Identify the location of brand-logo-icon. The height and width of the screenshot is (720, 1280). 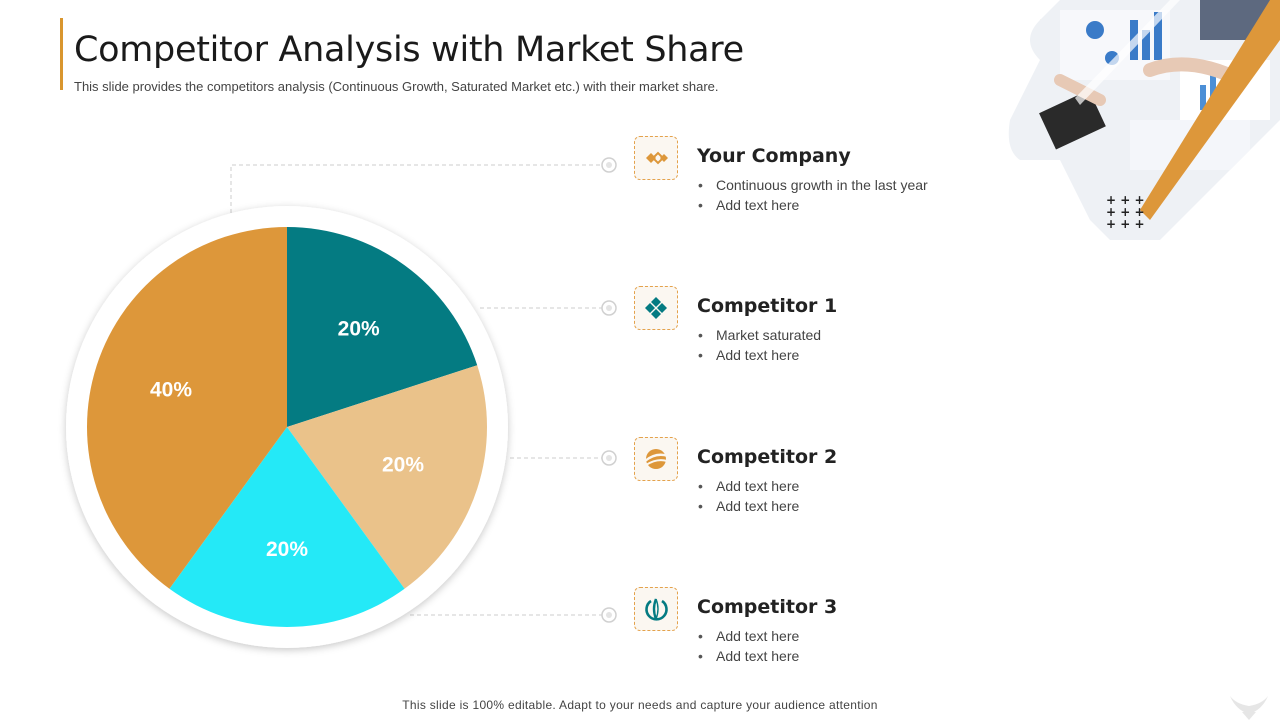
(1249, 708).